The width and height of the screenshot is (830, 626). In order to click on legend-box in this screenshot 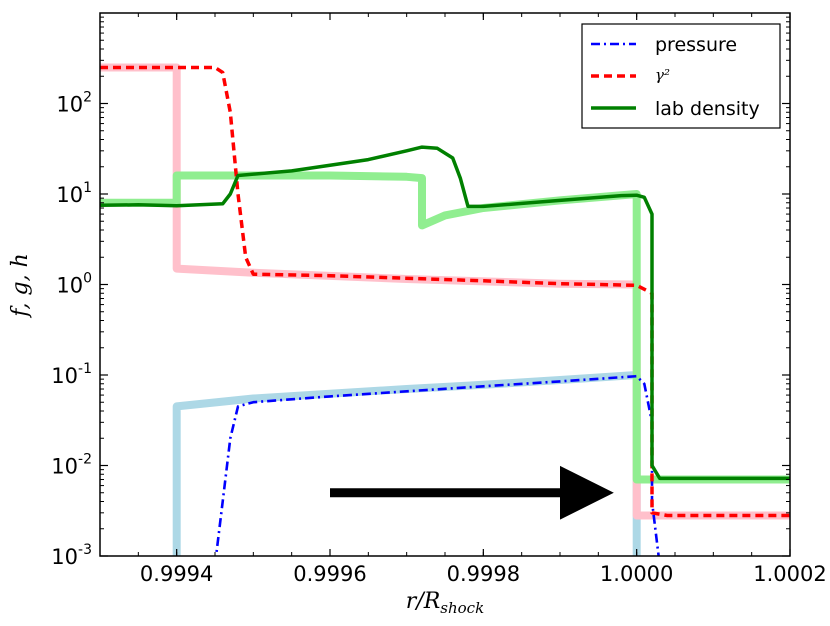, I will do `click(681, 76)`.